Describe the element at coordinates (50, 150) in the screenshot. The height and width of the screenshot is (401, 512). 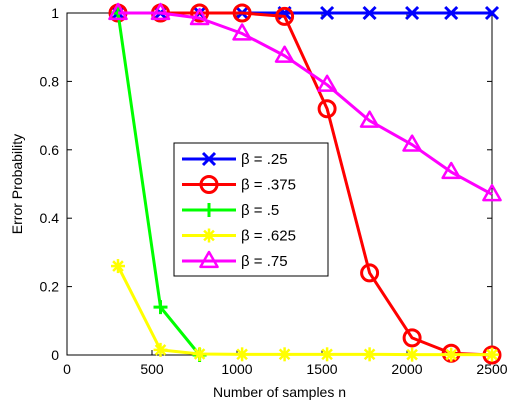
I see `y-tick-label: 0.6` at that location.